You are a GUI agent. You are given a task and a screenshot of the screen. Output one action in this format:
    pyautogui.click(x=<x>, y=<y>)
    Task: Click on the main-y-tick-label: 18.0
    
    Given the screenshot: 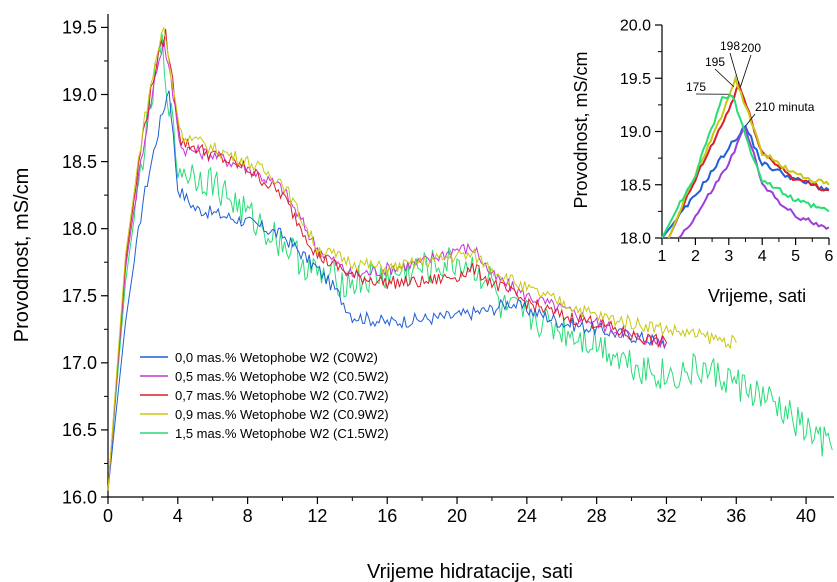 What is the action you would take?
    pyautogui.click(x=79, y=229)
    